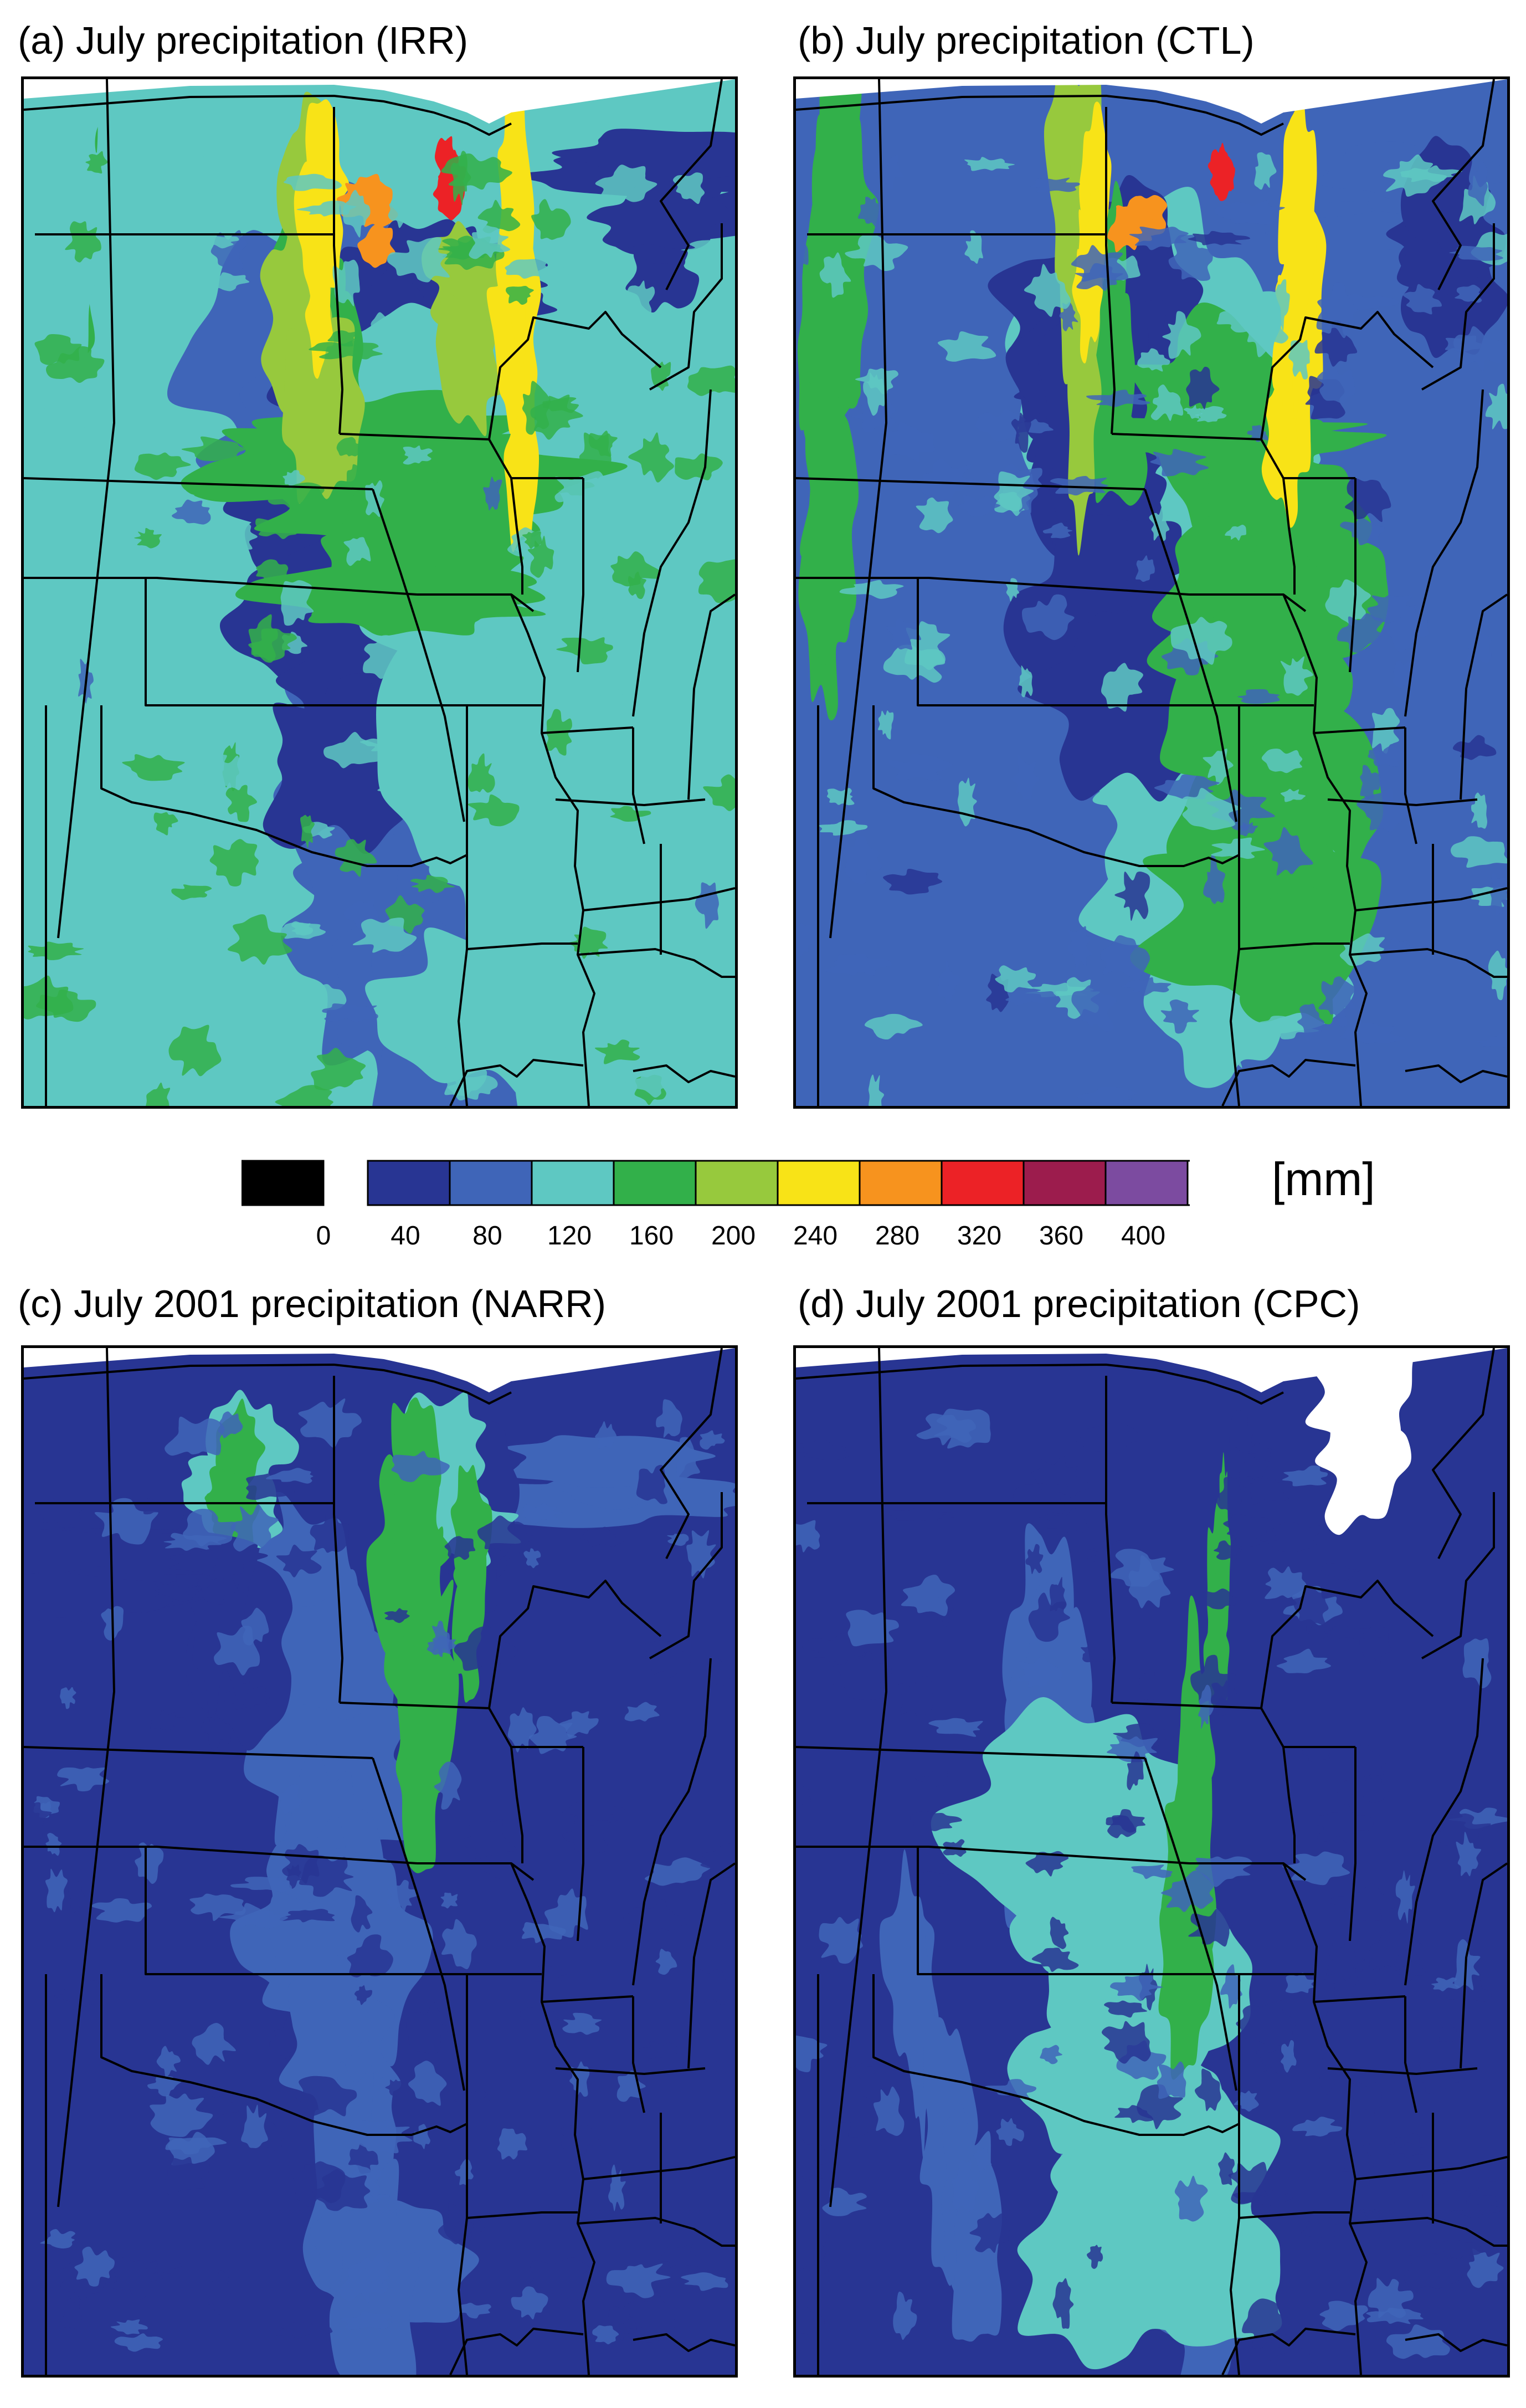 The image size is (1526, 2408). What do you see at coordinates (716, 1183) in the screenshot?
I see `colorbar` at bounding box center [716, 1183].